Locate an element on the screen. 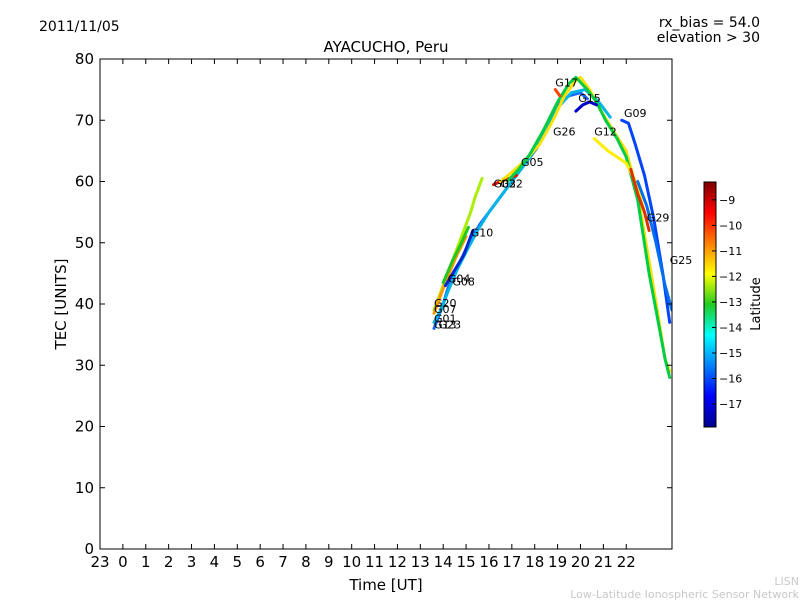 This screenshot has height=600, width=800. colorbar-tick-label: −9 is located at coordinates (727, 200).